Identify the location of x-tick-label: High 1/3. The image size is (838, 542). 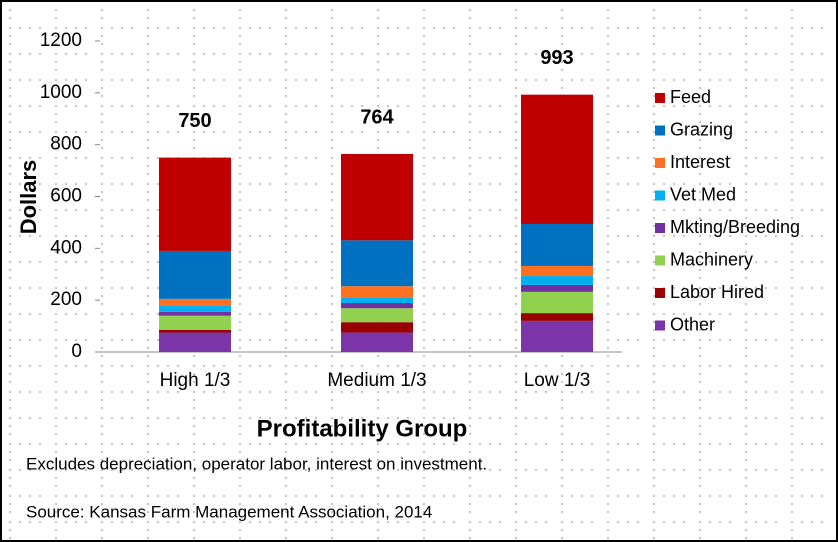
(195, 380).